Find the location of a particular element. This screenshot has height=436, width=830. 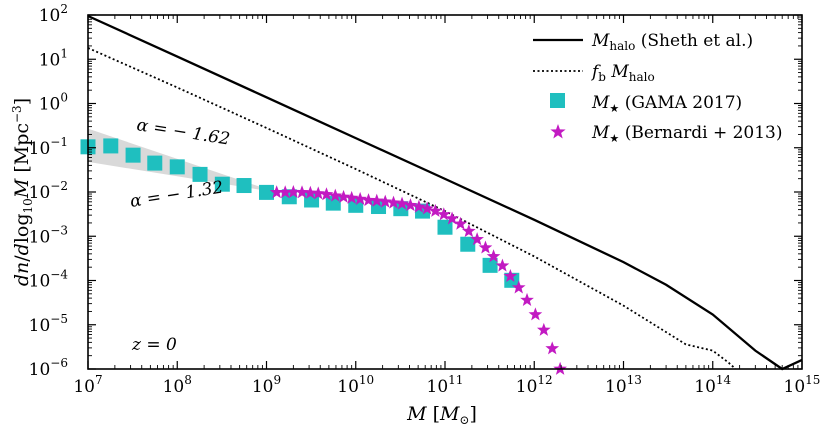

y-tick-label: 10⁻⁶ is located at coordinates (48, 368).